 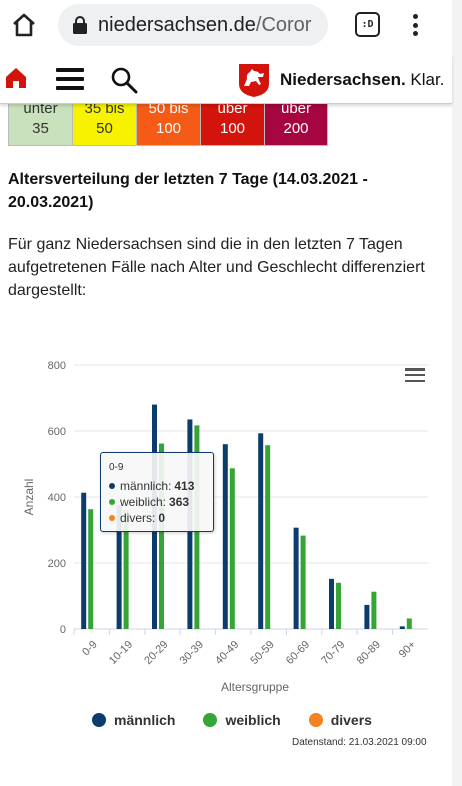 I want to click on legend-label: männlich, so click(x=145, y=720).